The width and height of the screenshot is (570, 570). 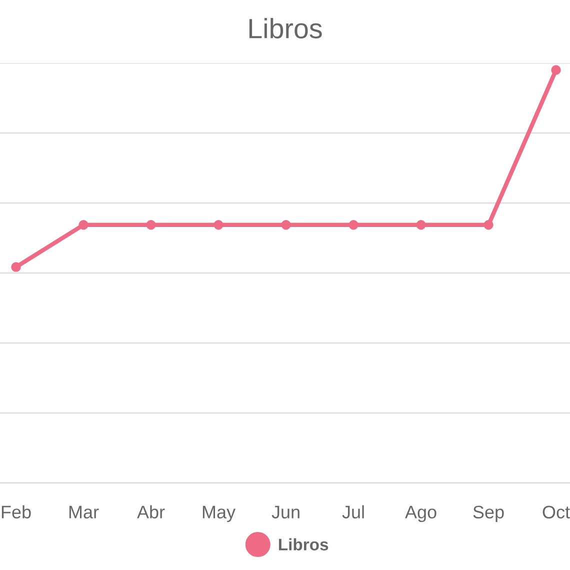 I want to click on x-tick-label: Oct, so click(x=556, y=512).